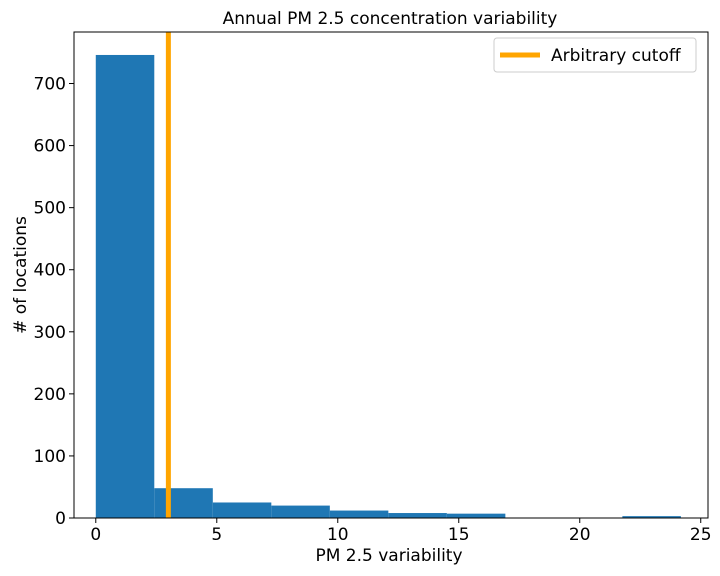 The height and width of the screenshot is (576, 720). Describe the element at coordinates (50, 457) in the screenshot. I see `y-tick-label: 100` at that location.